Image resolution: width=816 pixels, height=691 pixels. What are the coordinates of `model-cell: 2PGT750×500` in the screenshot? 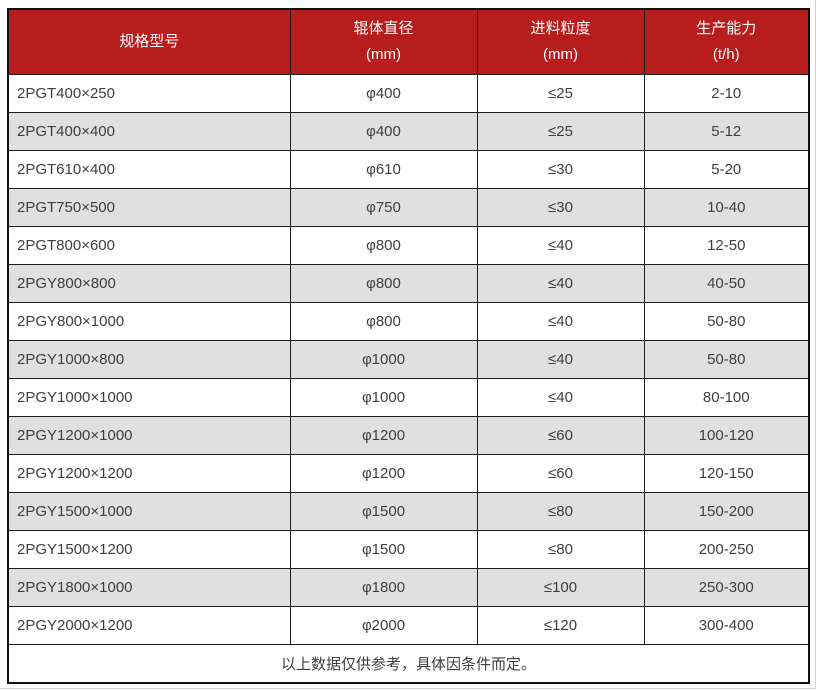 It's located at (149, 207).